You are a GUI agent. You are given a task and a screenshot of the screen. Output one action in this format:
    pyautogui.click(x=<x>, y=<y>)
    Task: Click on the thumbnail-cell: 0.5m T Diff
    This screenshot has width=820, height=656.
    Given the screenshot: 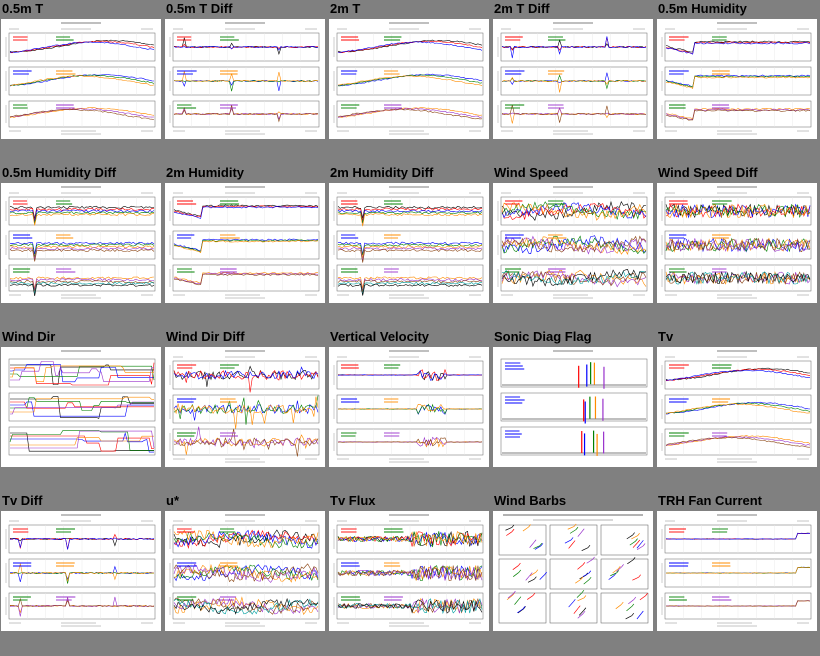 What is the action you would take?
    pyautogui.click(x=246, y=82)
    